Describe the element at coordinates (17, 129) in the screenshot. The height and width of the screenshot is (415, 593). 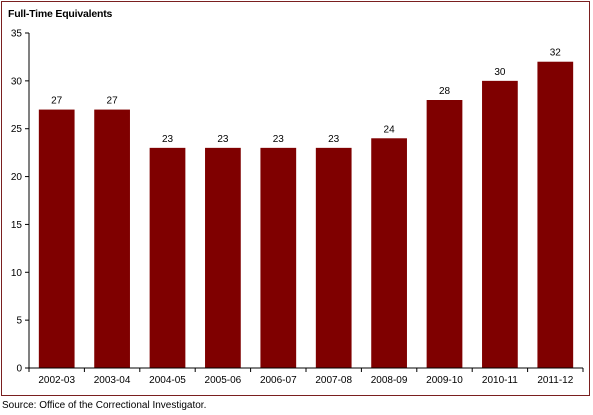
I see `y-tick-label: 25` at that location.